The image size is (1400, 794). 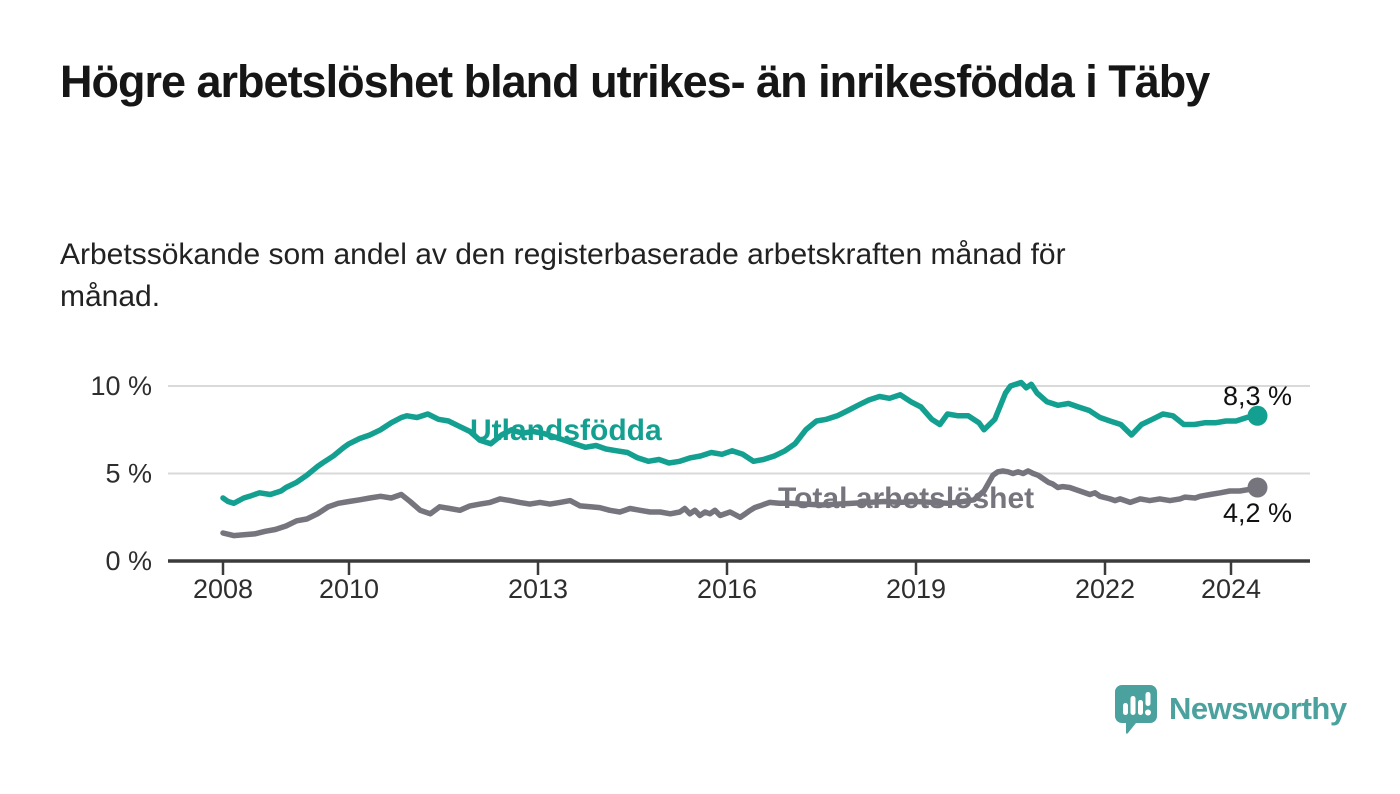 I want to click on y-axis-tick-label: 0 %, so click(x=128, y=561).